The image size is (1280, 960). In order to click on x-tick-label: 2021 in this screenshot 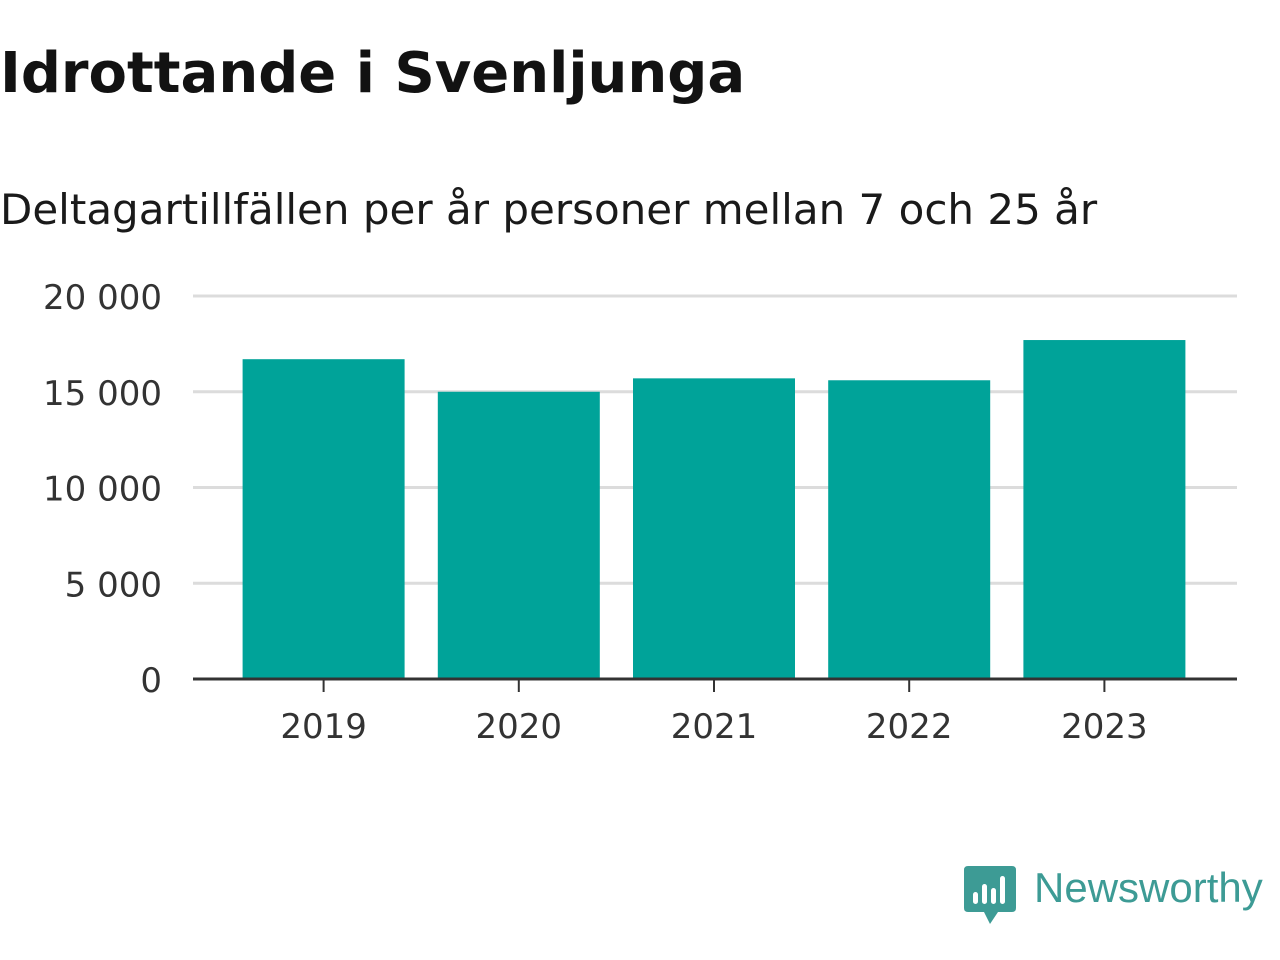, I will do `click(714, 727)`.